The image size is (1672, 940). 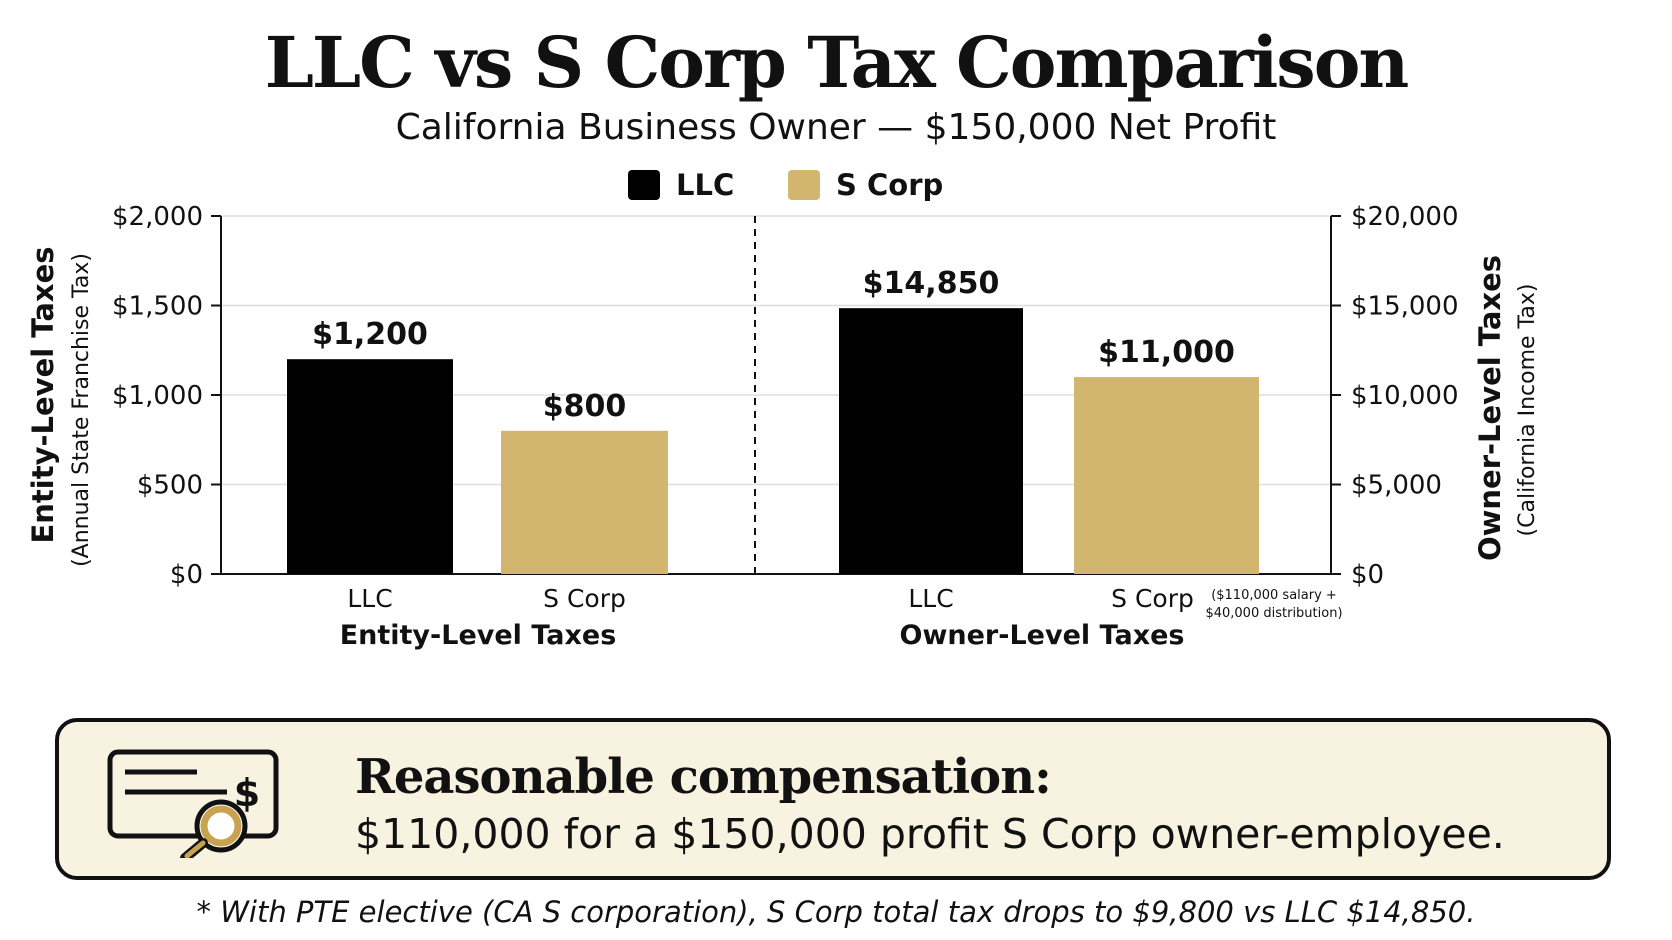 I want to click on right-y-axis-subtitle: (California Income Tax), so click(x=1527, y=410).